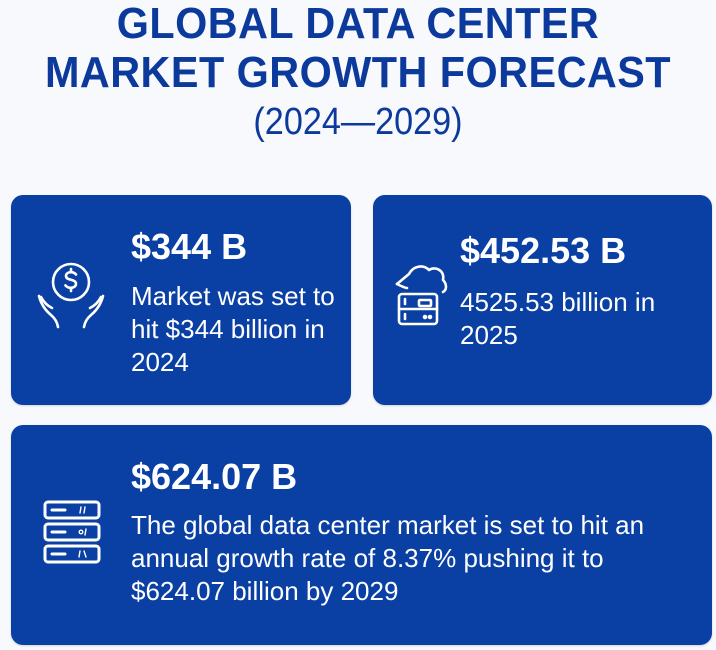  Describe the element at coordinates (358, 72) in the screenshot. I see `page-title-line-2: MARKET GROWTH FORECAST` at that location.